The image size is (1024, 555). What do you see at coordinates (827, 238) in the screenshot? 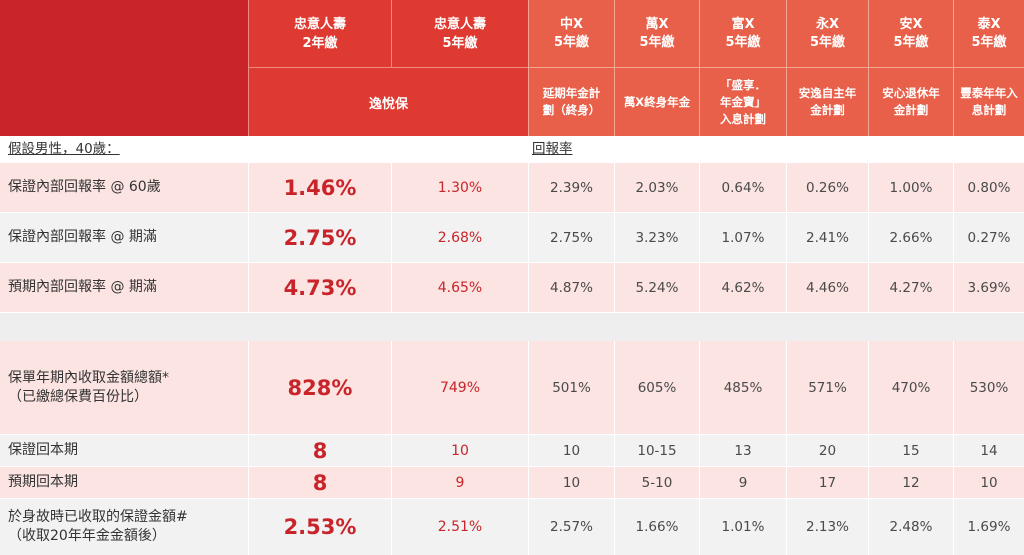
I see `competitor-value: 2.41%` at bounding box center [827, 238].